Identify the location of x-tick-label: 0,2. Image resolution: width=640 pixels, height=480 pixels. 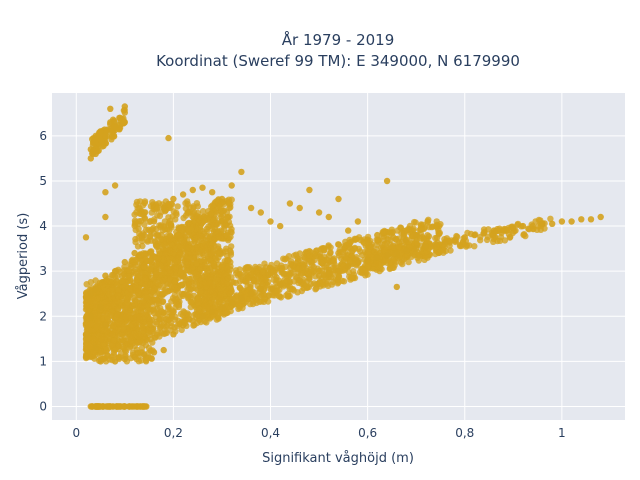
(173, 433).